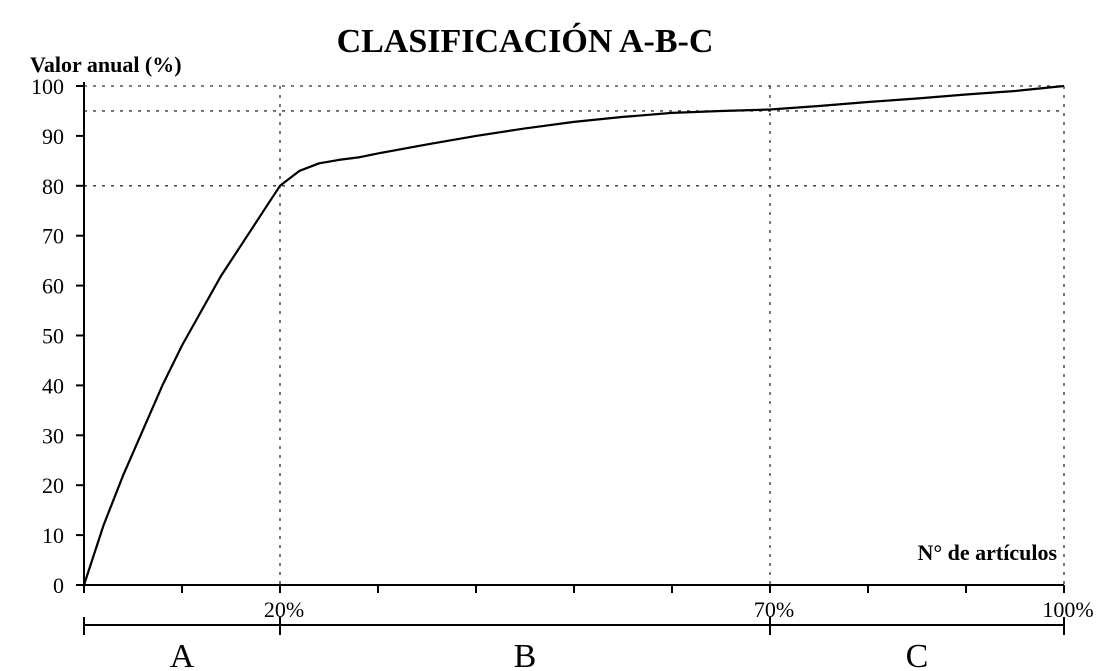 Image resolution: width=1110 pixels, height=671 pixels. I want to click on y-tick-label-60: 60, so click(53, 286).